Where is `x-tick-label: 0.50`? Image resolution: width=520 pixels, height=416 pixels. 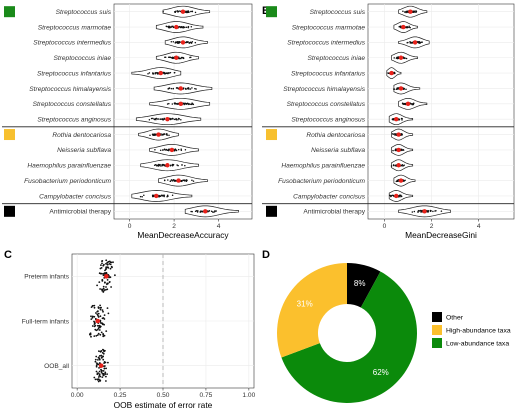 x-tick-label: 0.50 is located at coordinates (163, 395).